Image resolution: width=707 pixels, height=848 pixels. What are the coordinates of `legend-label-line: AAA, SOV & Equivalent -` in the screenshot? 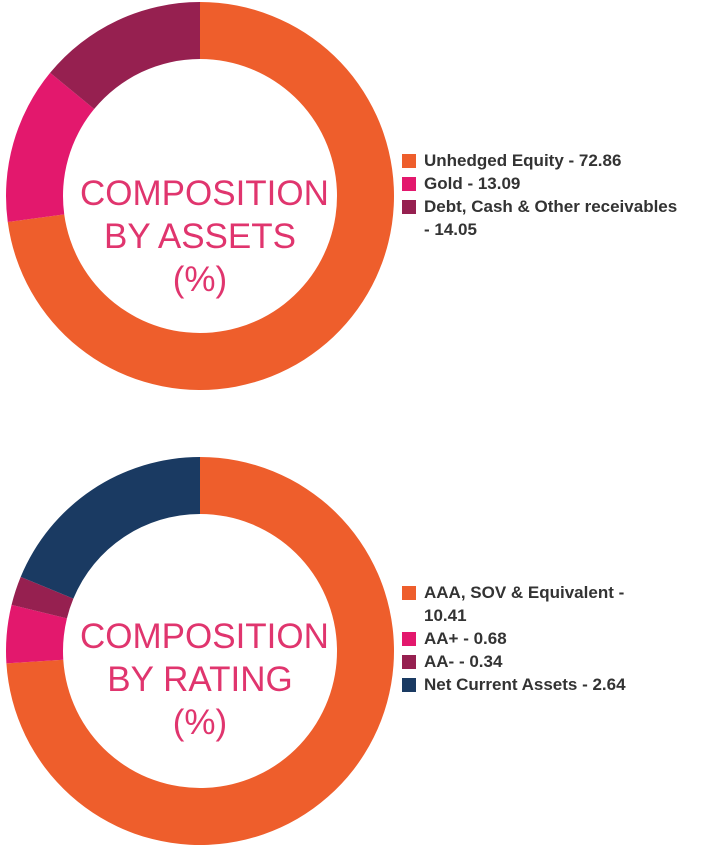 It's located at (563, 592).